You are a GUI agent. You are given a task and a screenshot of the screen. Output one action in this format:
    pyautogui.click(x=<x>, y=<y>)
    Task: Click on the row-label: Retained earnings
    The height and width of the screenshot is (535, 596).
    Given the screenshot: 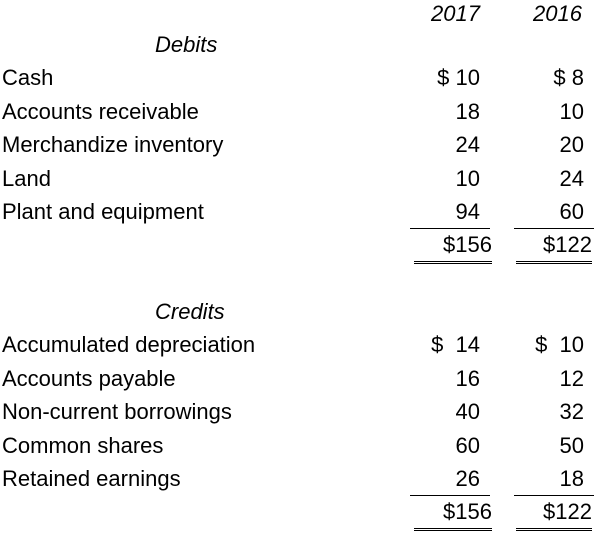 What is the action you would take?
    pyautogui.click(x=91, y=478)
    